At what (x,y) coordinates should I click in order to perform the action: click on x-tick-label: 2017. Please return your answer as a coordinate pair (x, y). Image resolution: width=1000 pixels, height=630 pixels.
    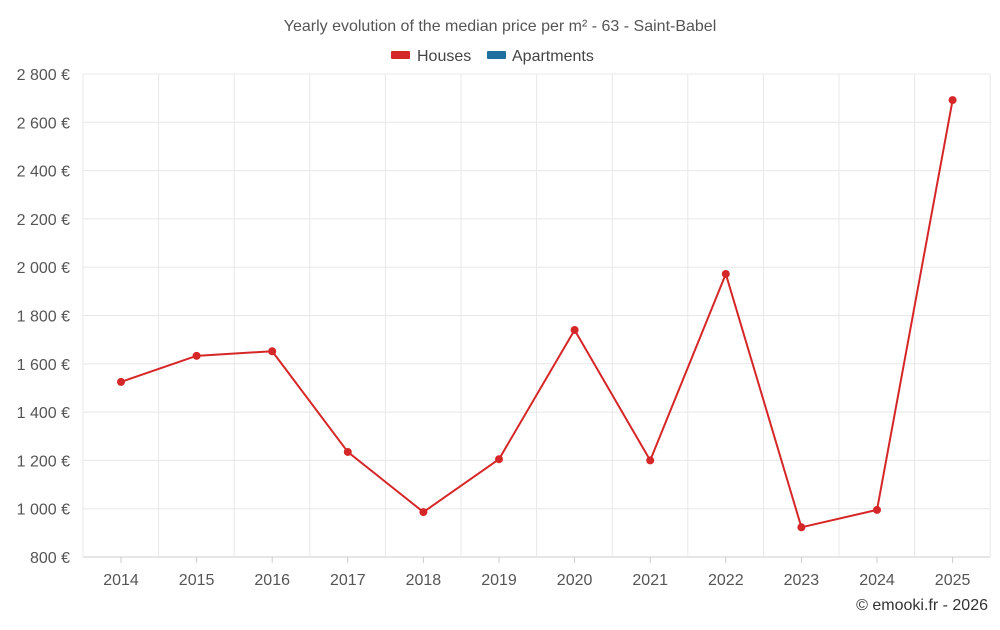
    Looking at the image, I should click on (348, 580).